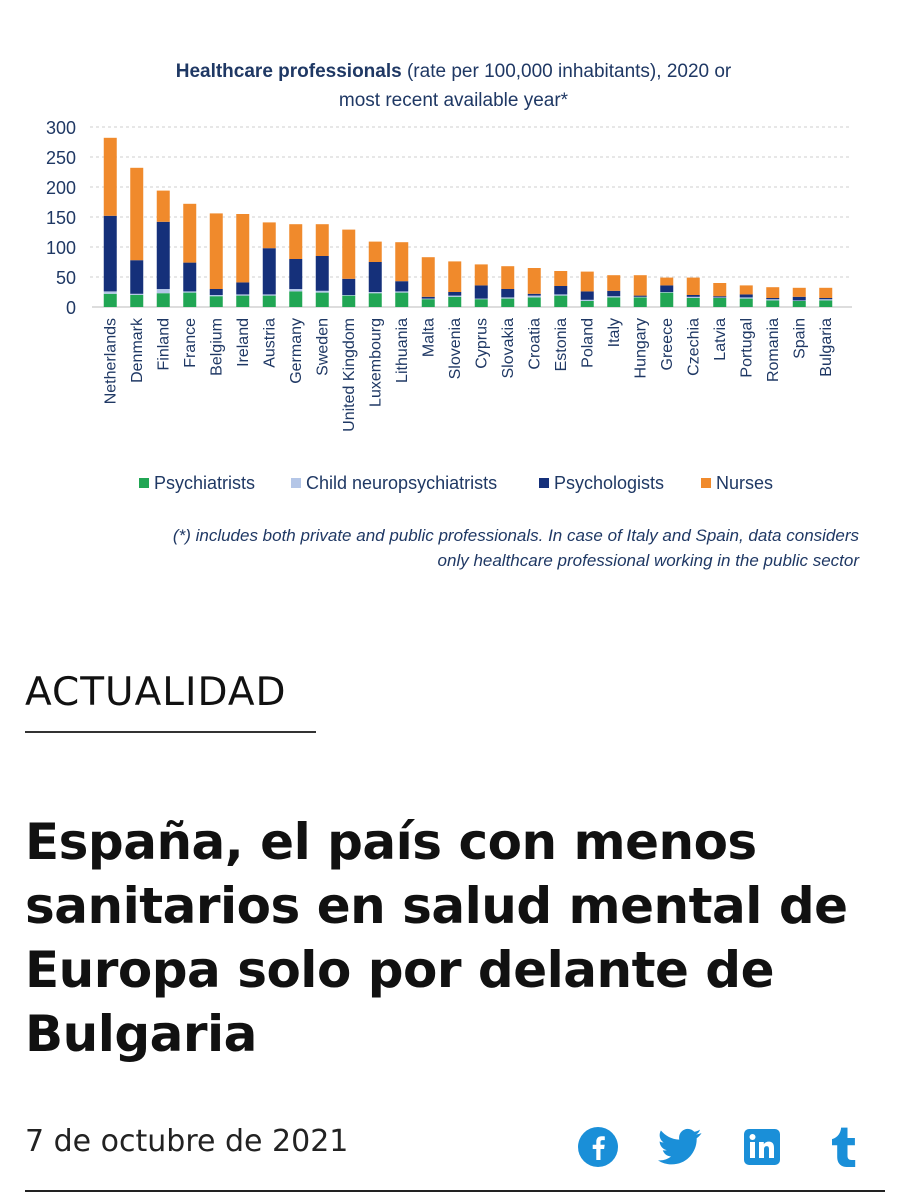 Image resolution: width=907 pixels, height=1200 pixels. I want to click on x-tick-label: Hungary, so click(640, 348).